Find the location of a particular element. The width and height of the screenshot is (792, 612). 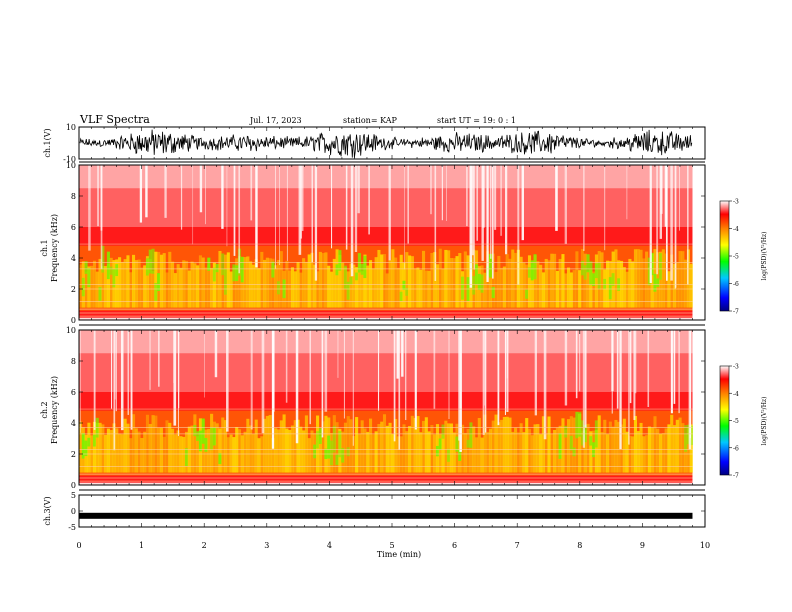

ch1-colorbar-tick-label: -6 is located at coordinates (736, 284).